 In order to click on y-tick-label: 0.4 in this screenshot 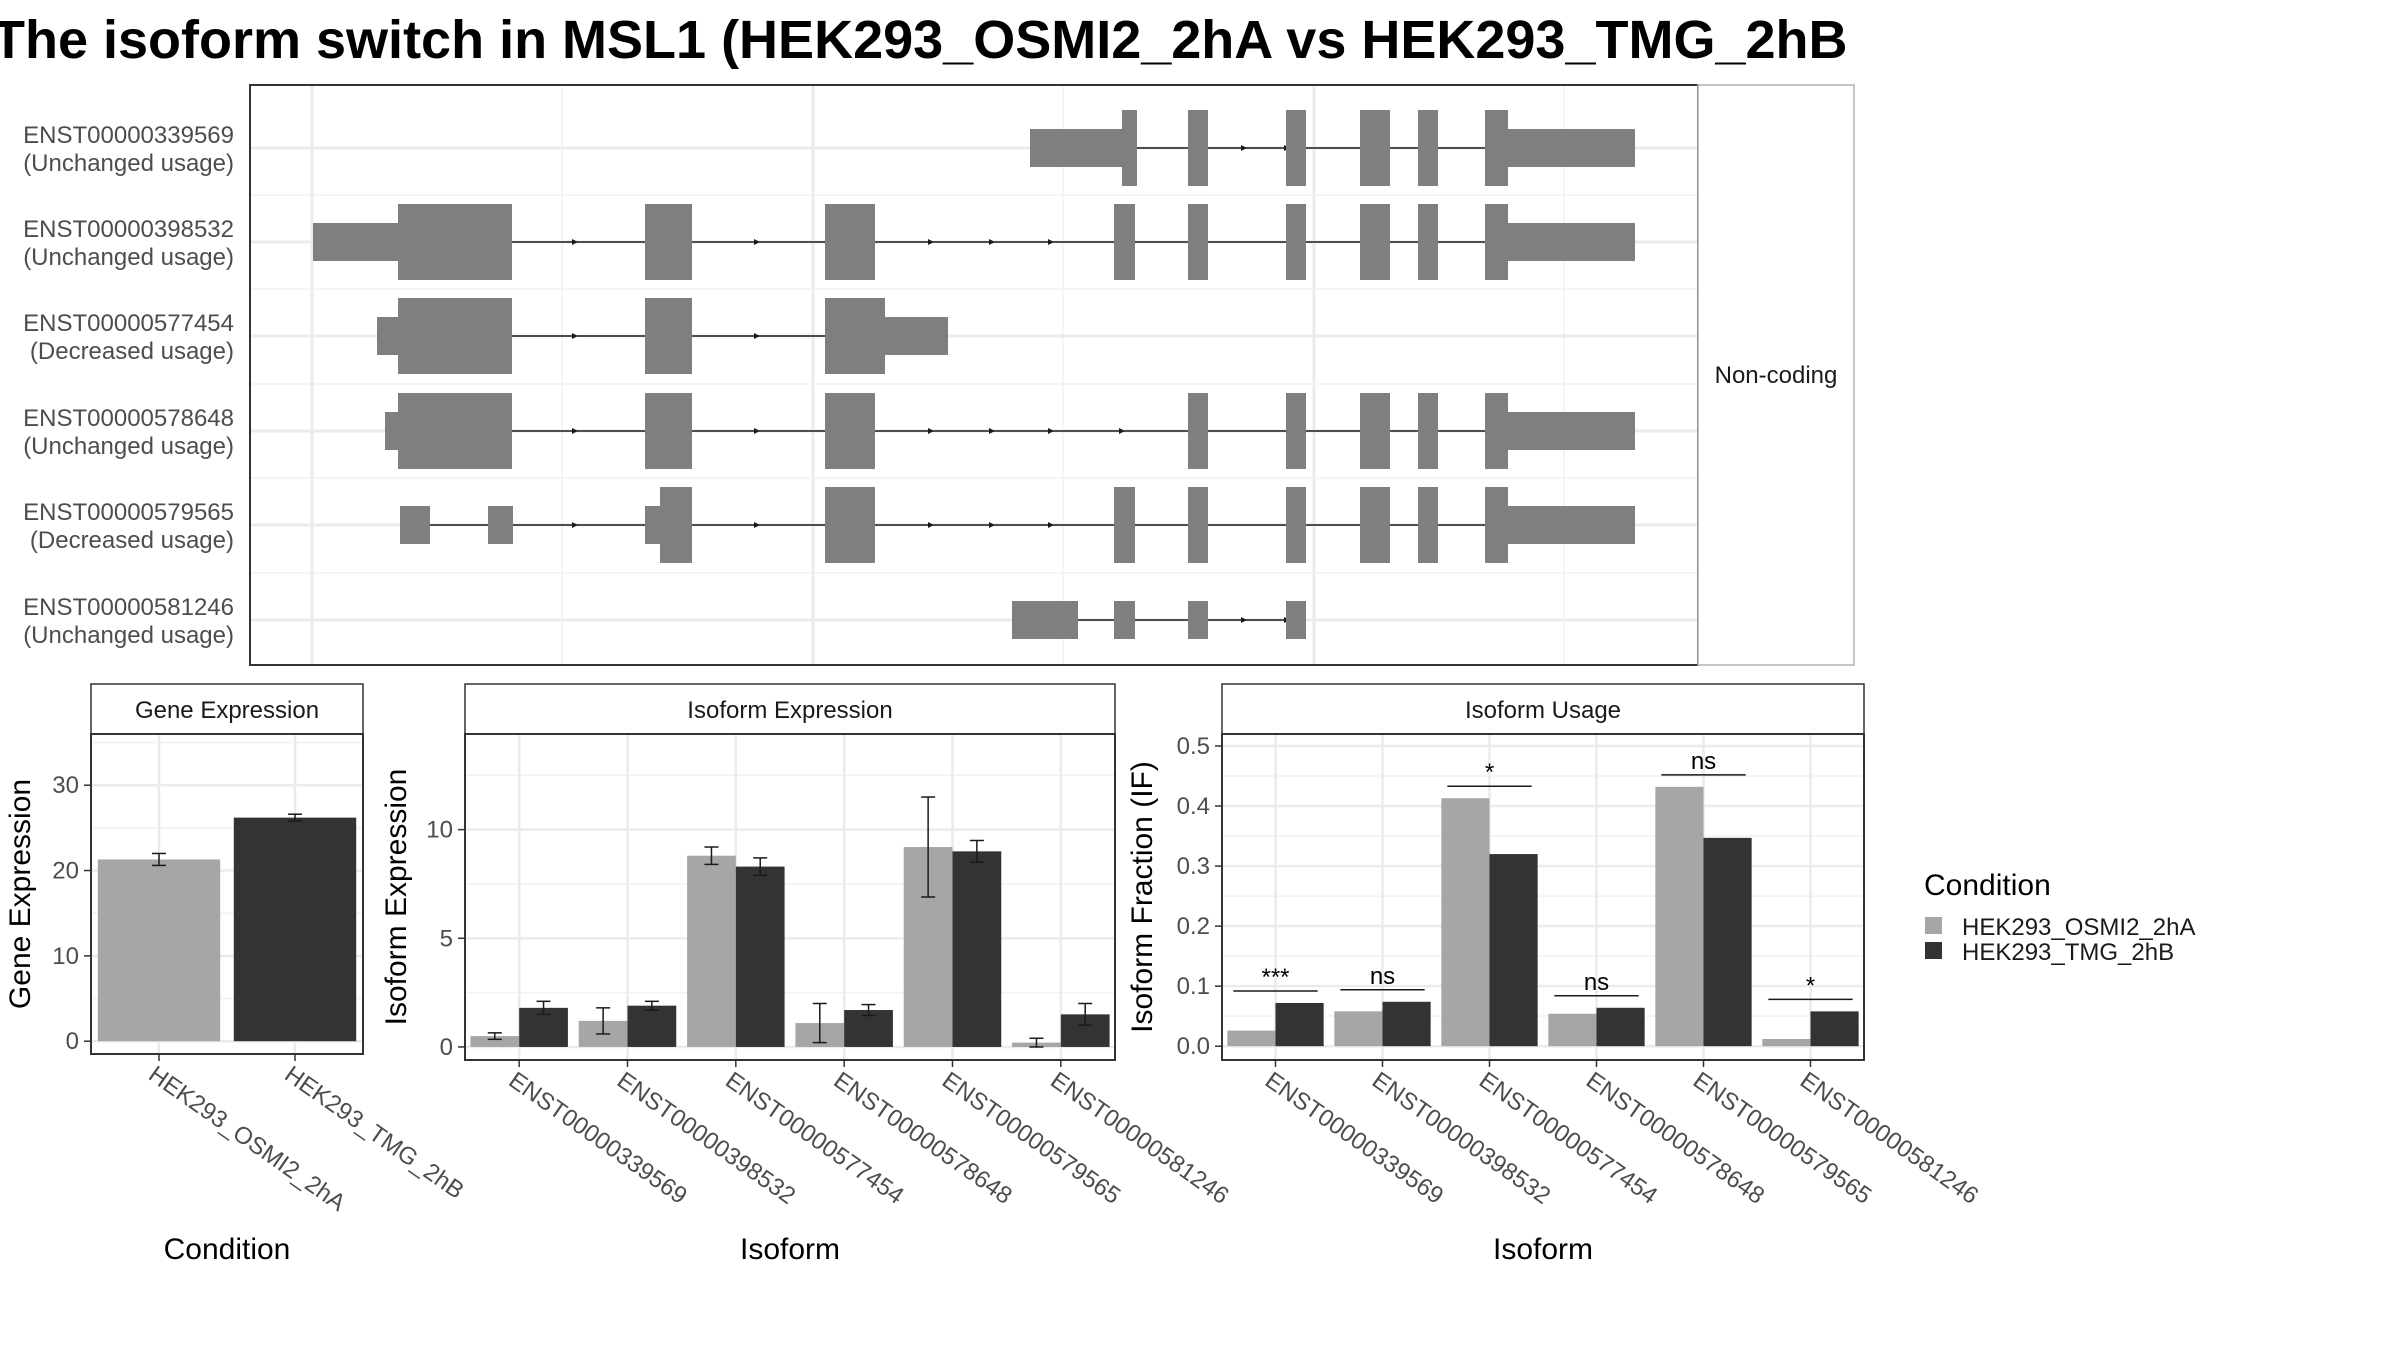, I will do `click(1193, 806)`.